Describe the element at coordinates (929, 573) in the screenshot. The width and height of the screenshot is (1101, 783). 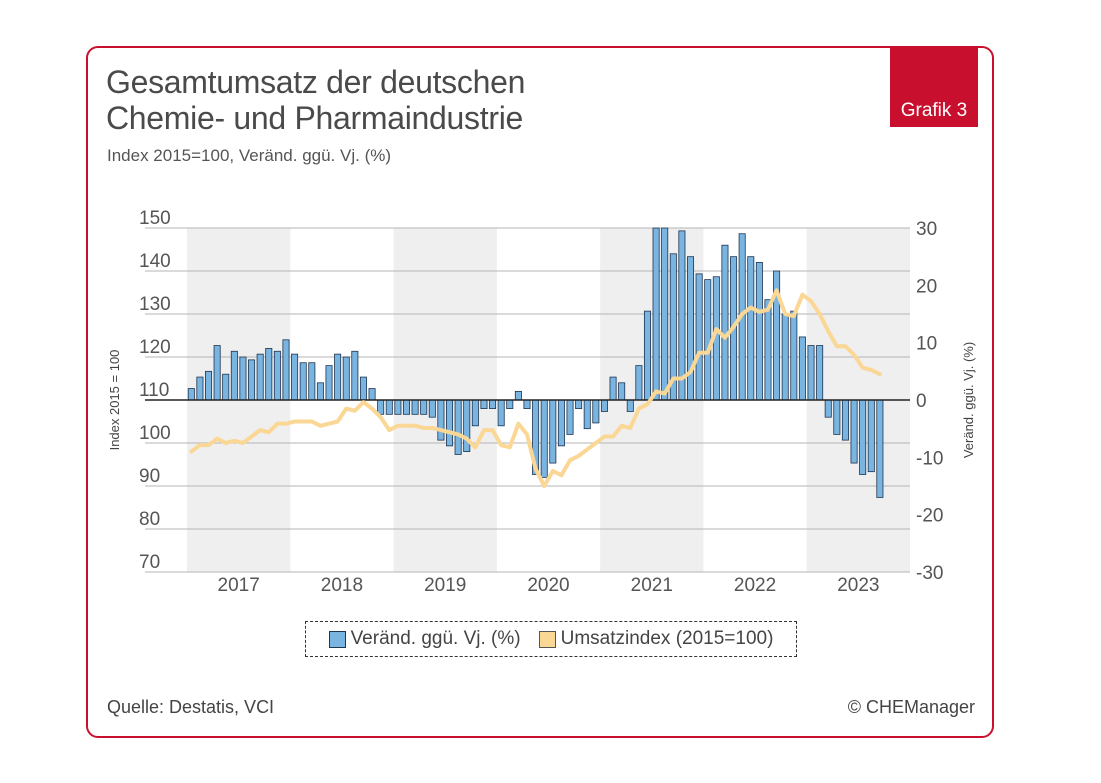
I see `right-tick-label: -30` at that location.